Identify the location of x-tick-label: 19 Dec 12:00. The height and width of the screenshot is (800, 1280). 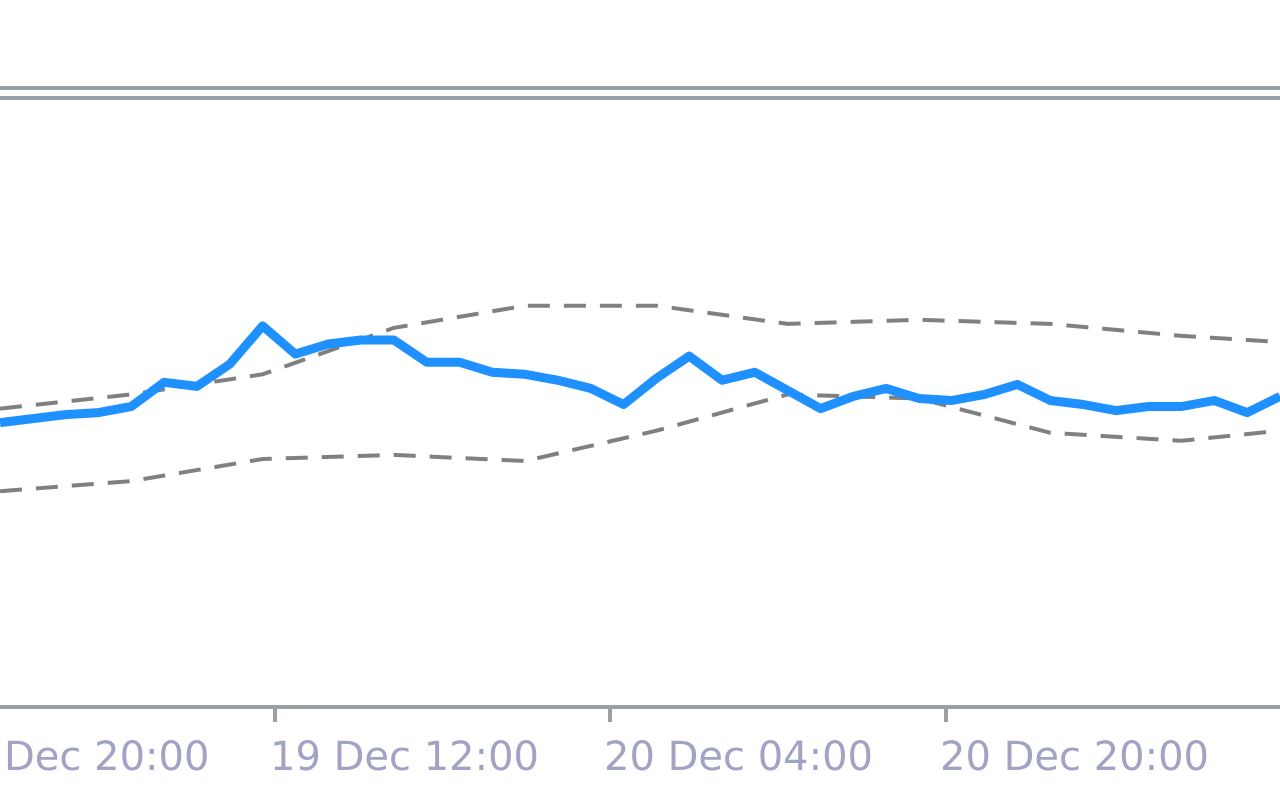
(404, 757).